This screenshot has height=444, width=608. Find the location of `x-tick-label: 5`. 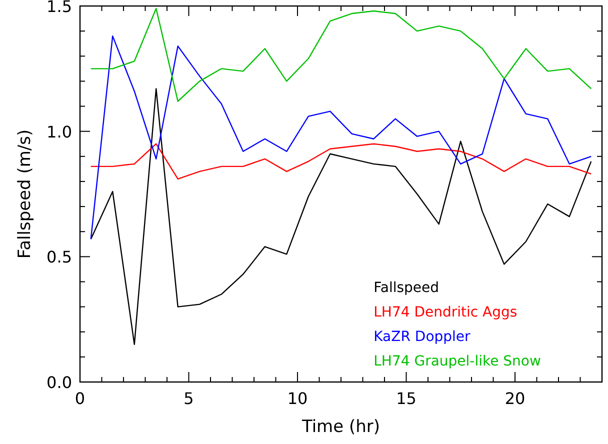

x-tick-label: 5 is located at coordinates (189, 398).